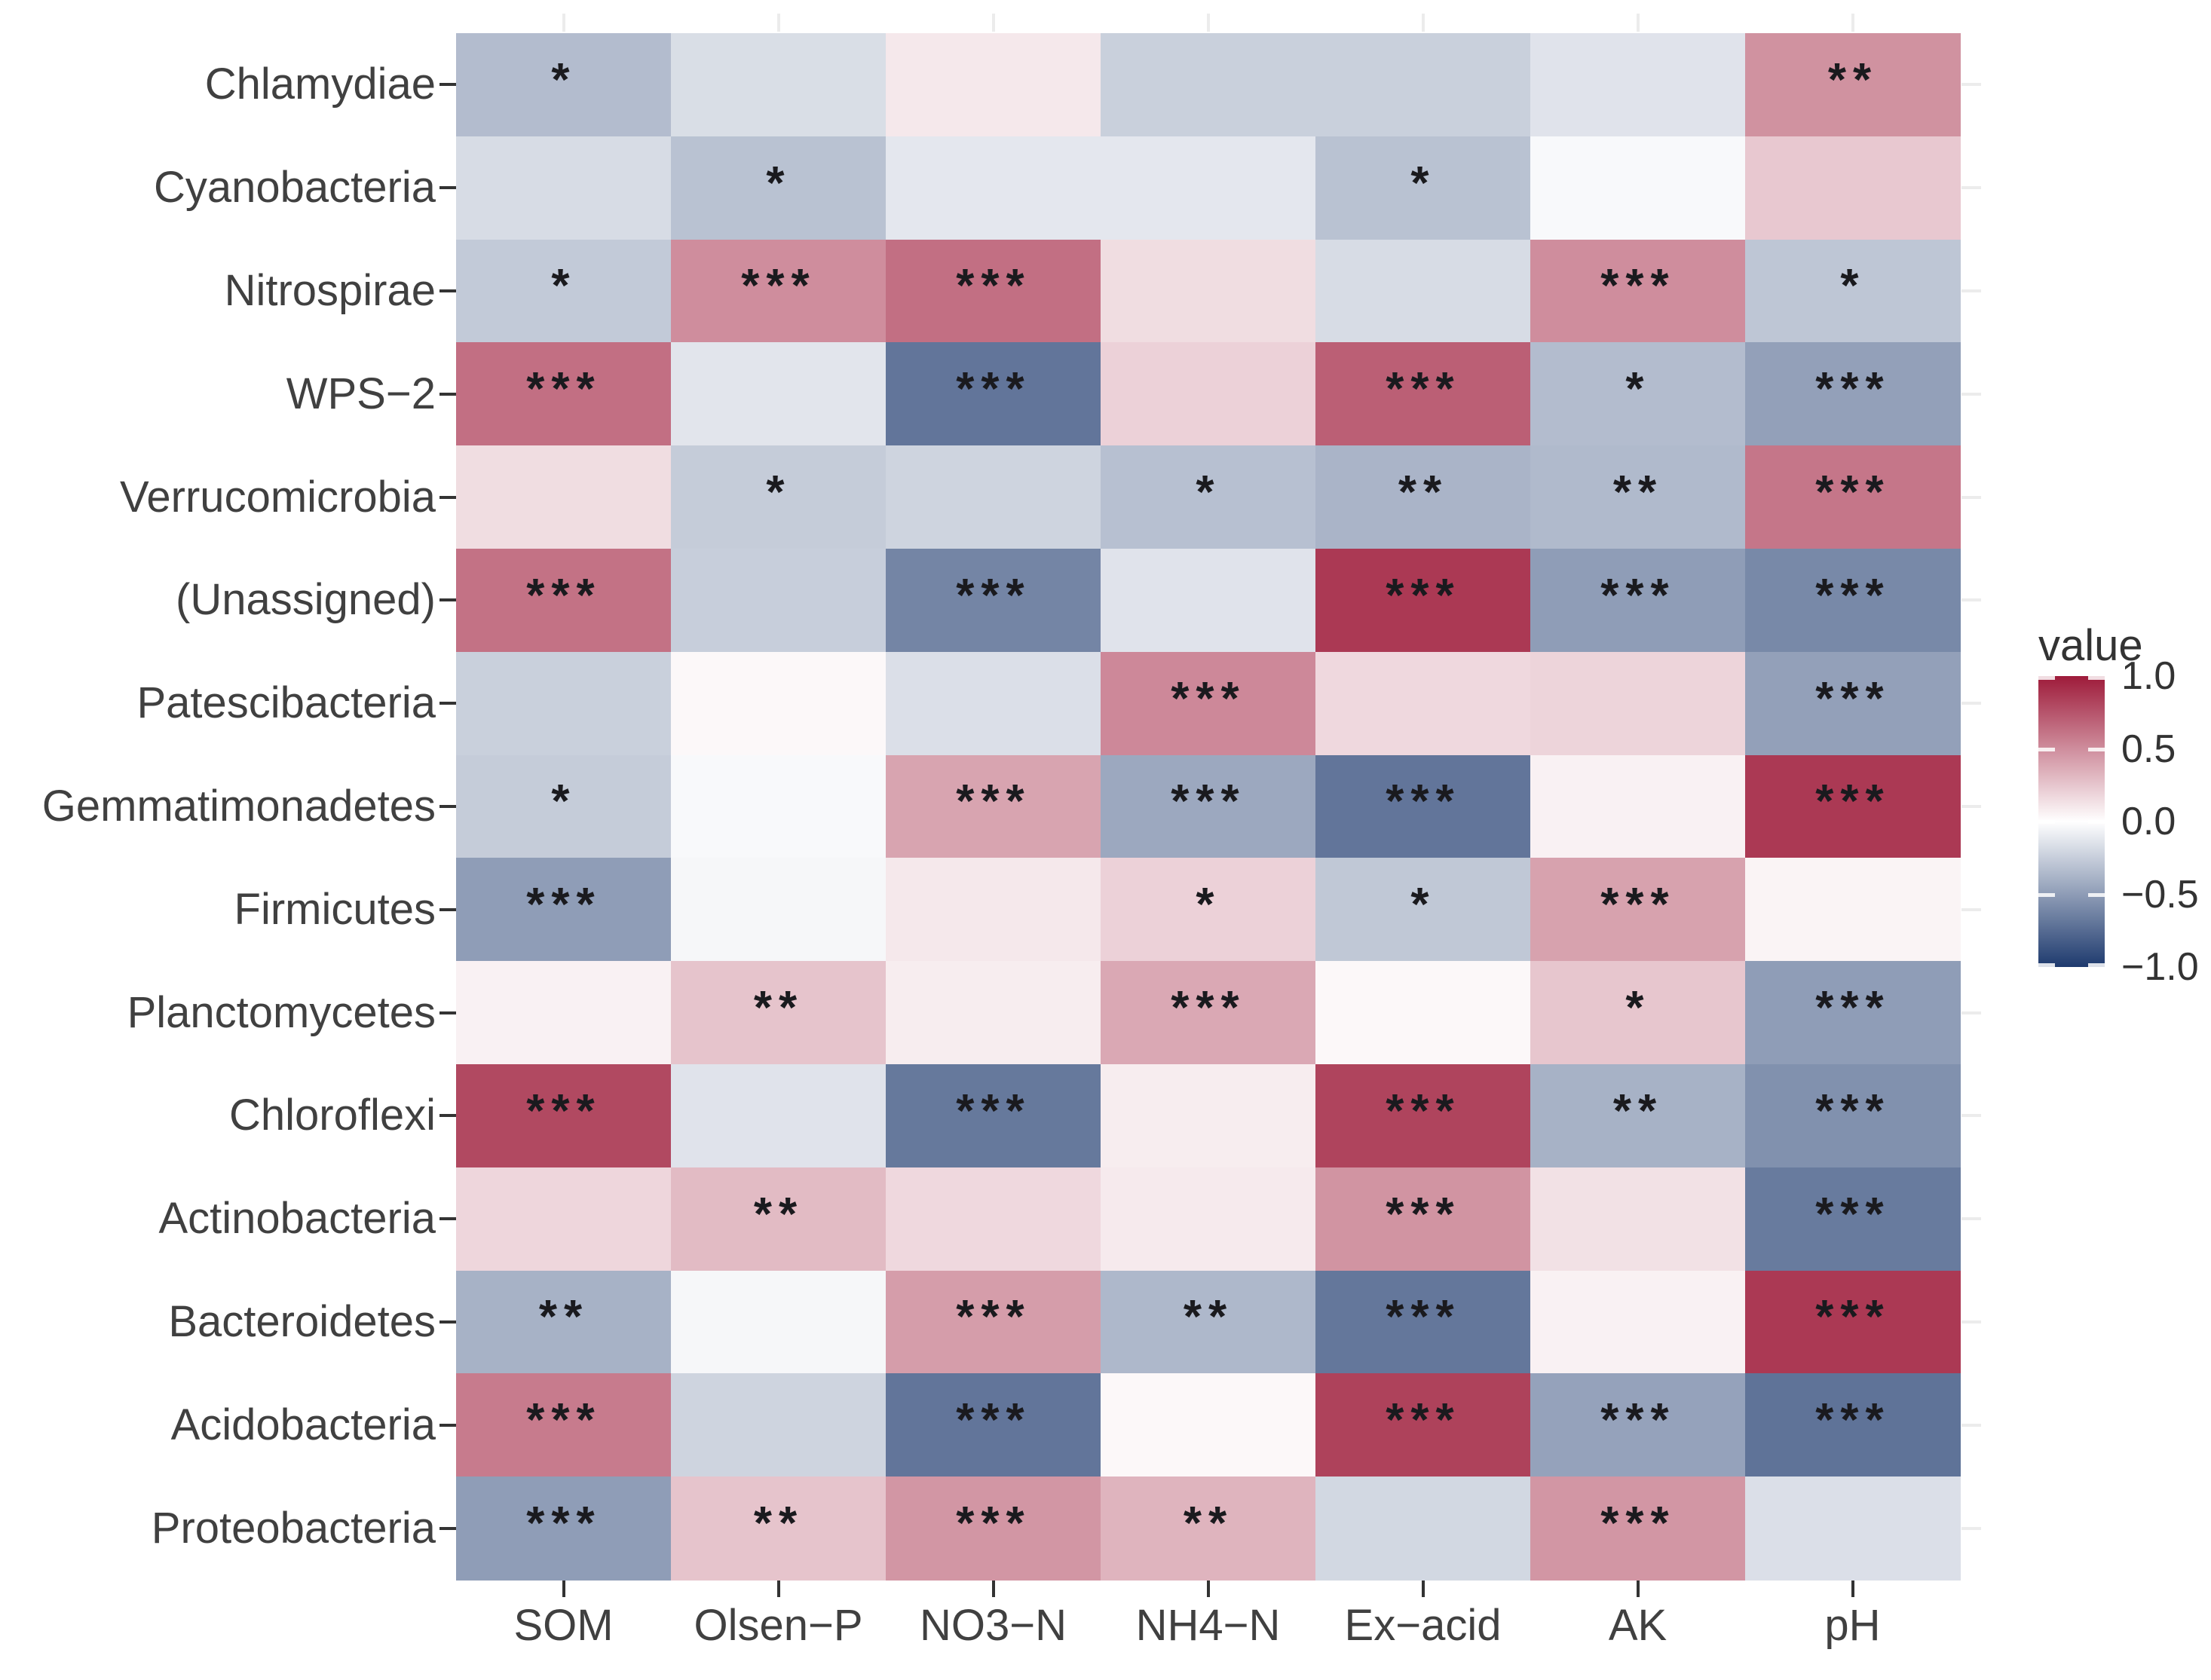 Image resolution: width=2211 pixels, height=1680 pixels. I want to click on legend-tick-label: −1.0, so click(2160, 967).